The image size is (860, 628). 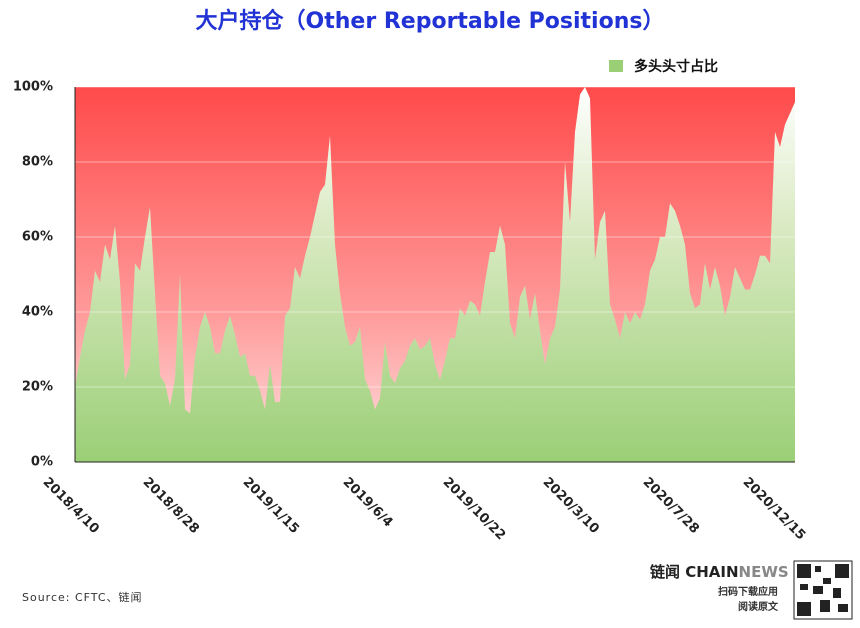 I want to click on legend-label: 多头头寸占比, so click(x=676, y=66).